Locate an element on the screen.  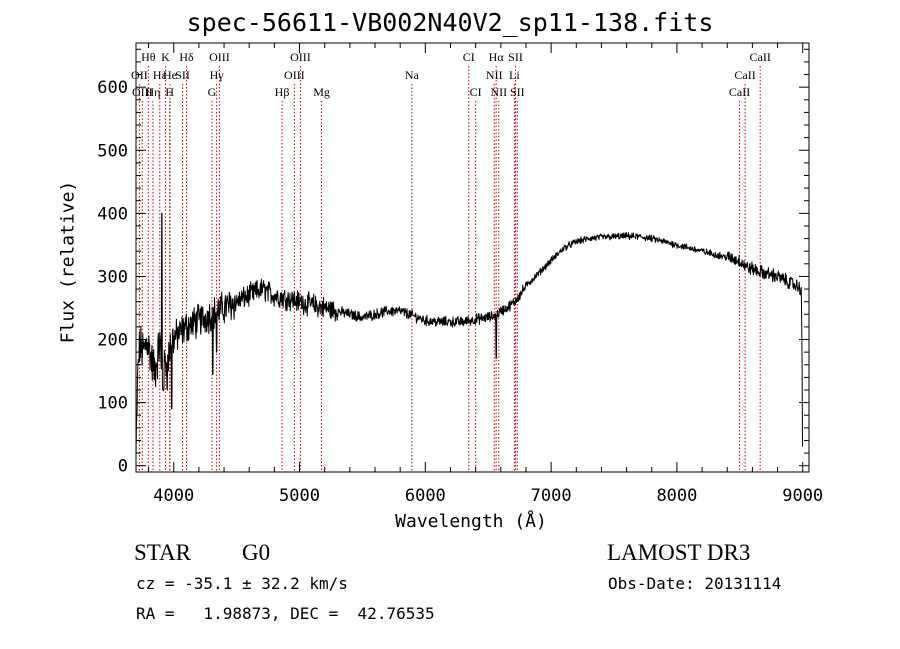
line-label: He is located at coordinates (170, 75).